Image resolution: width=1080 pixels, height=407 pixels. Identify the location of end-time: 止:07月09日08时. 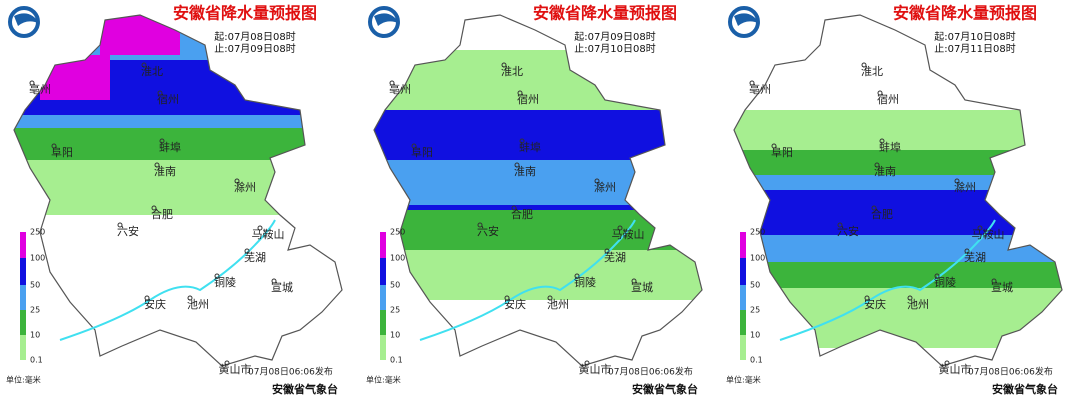
(255, 49).